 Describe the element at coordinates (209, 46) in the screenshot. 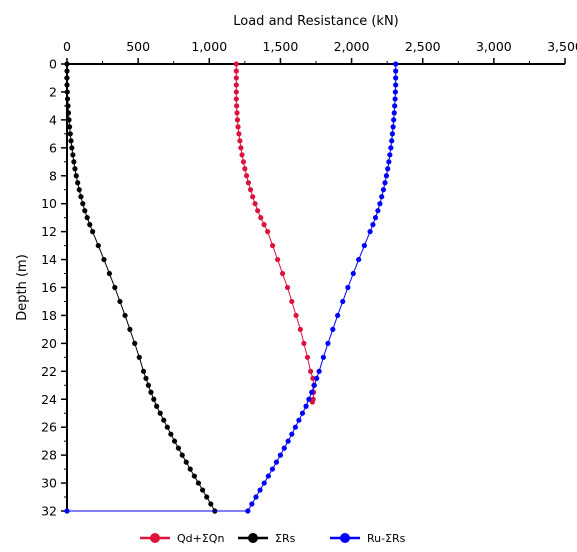

I see `x-tick-label: 1,000` at that location.